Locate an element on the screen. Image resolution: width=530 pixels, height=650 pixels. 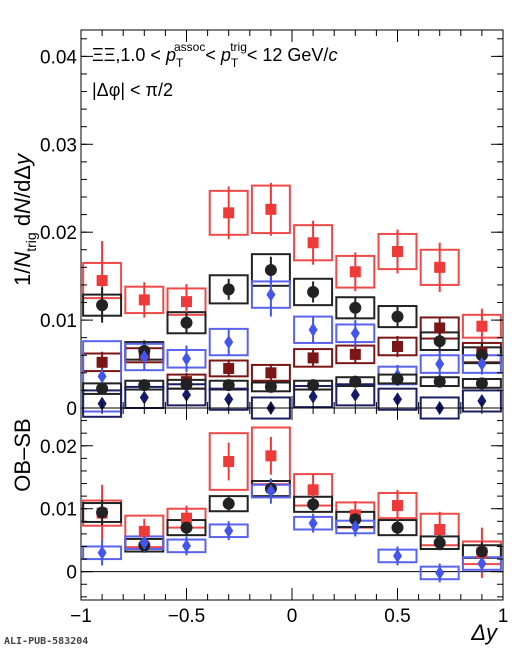
x-tick-label: 1 is located at coordinates (503, 616).